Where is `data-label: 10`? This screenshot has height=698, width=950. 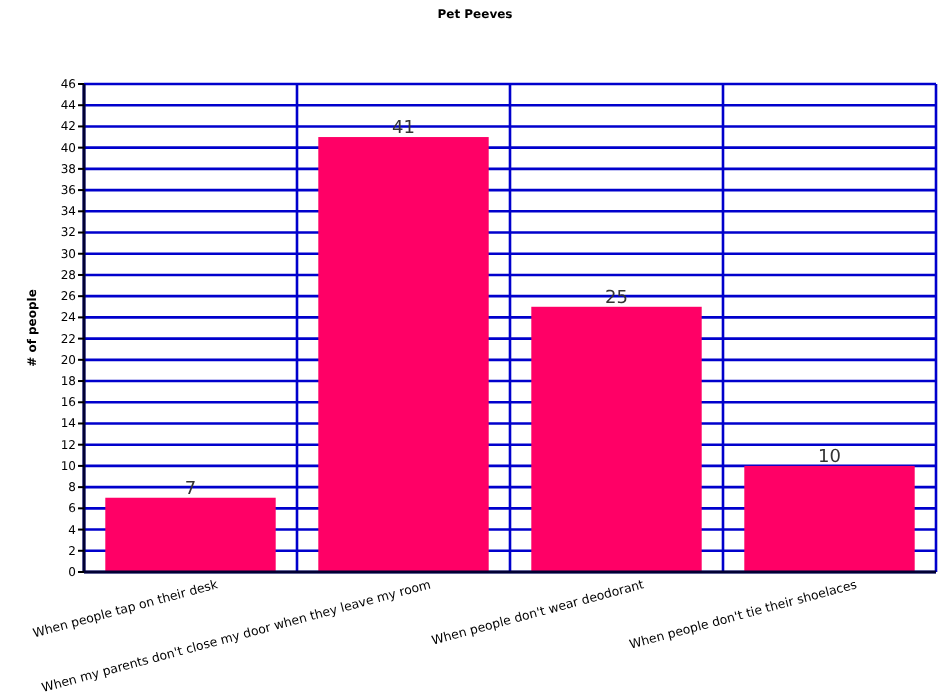 data-label: 10 is located at coordinates (830, 457).